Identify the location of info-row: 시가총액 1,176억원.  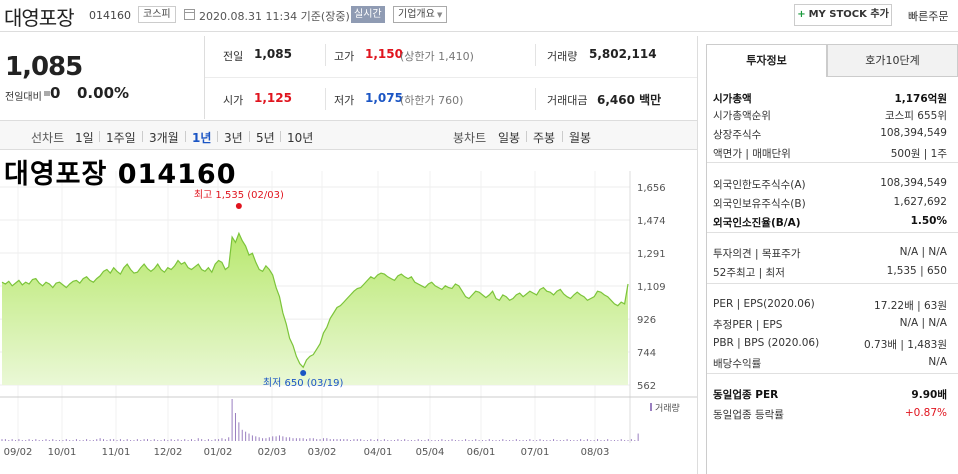
(830, 99).